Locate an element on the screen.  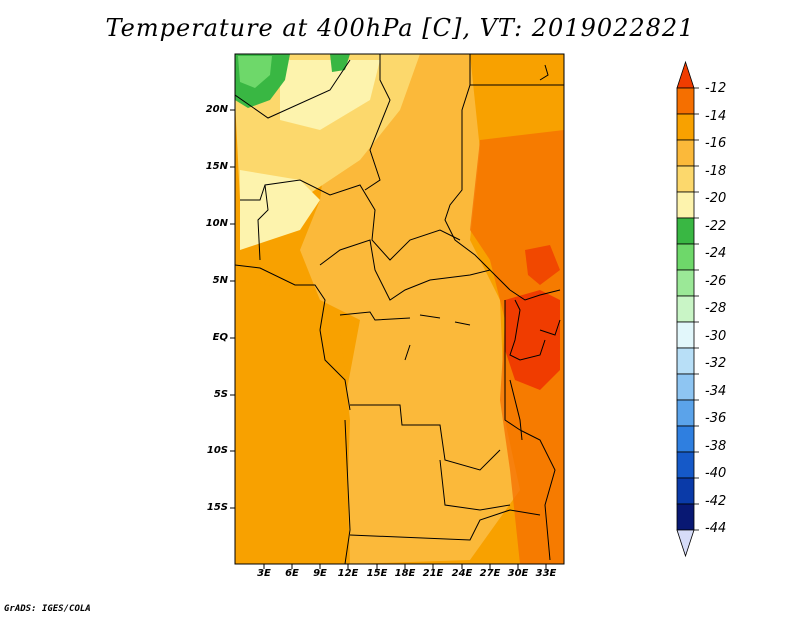
colorbar-label: -28 is located at coordinates (716, 308).